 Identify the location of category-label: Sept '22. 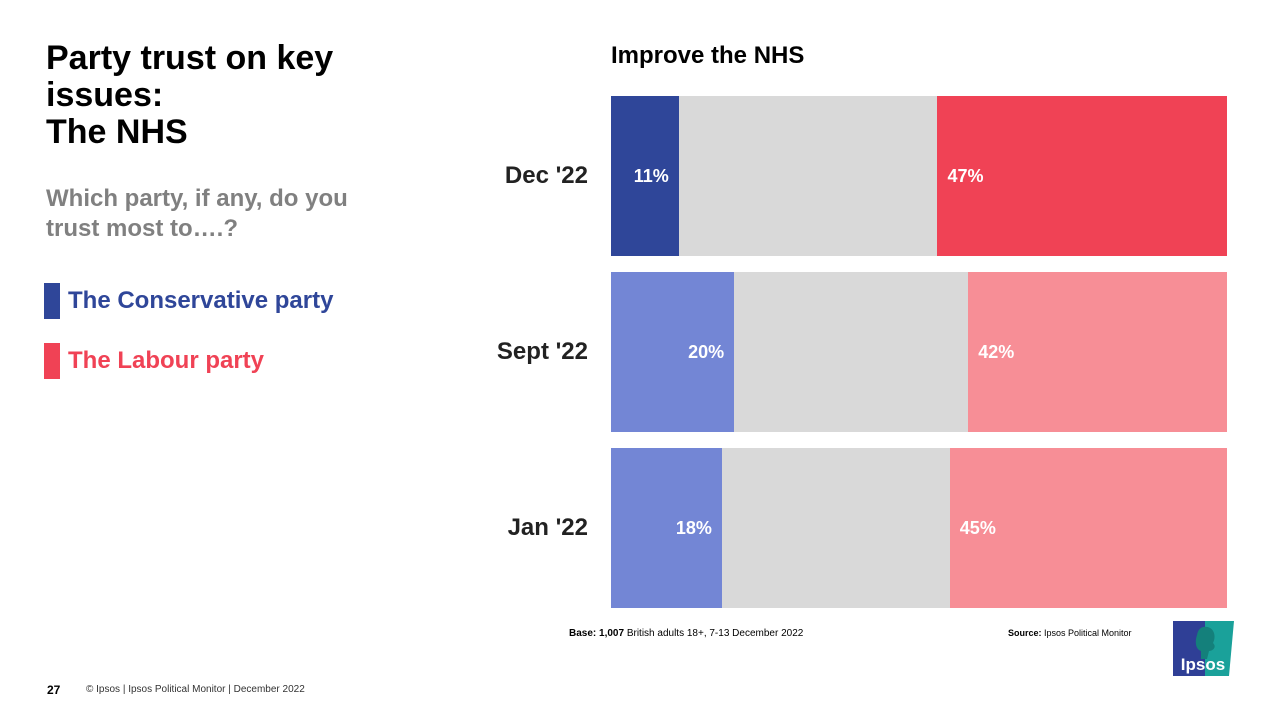
(542, 351).